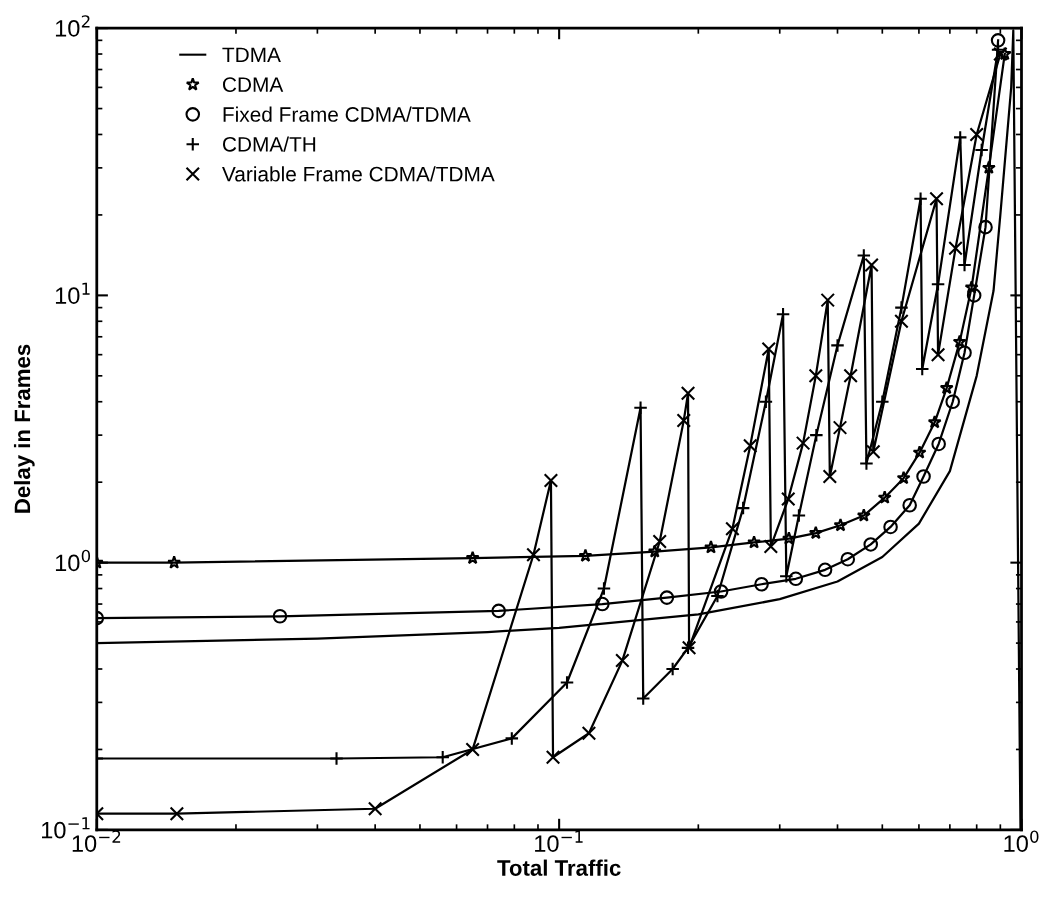 Image resolution: width=1052 pixels, height=907 pixels. What do you see at coordinates (72, 26) in the screenshot?
I see `y-tick-label: 10$^{2}$` at bounding box center [72, 26].